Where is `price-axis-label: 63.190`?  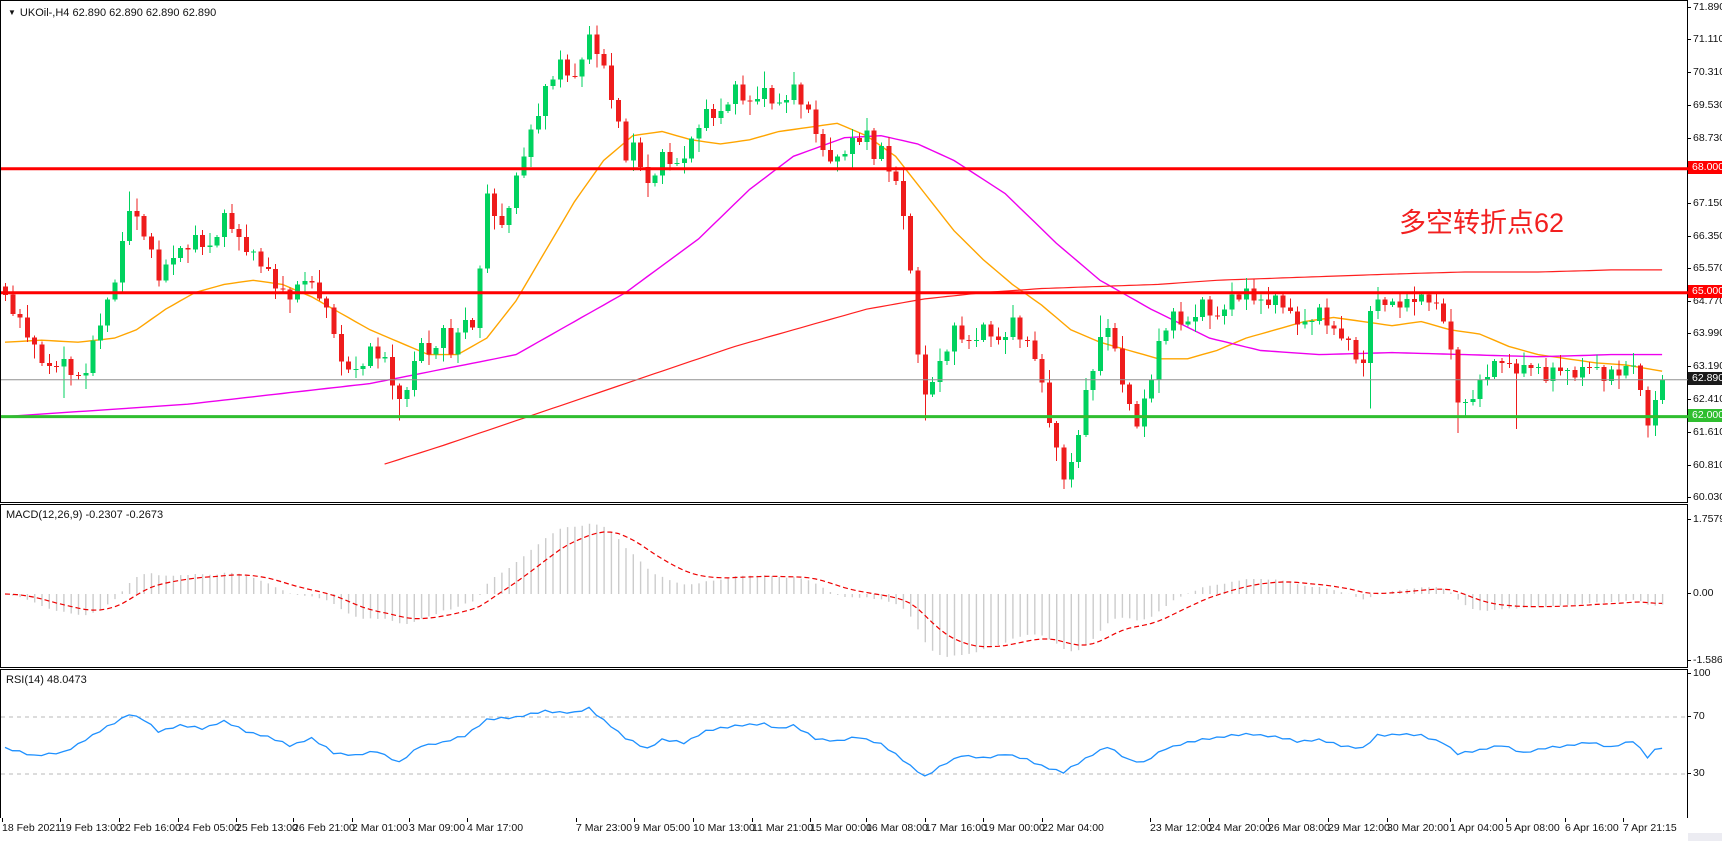
price-axis-label: 63.190 is located at coordinates (1707, 366).